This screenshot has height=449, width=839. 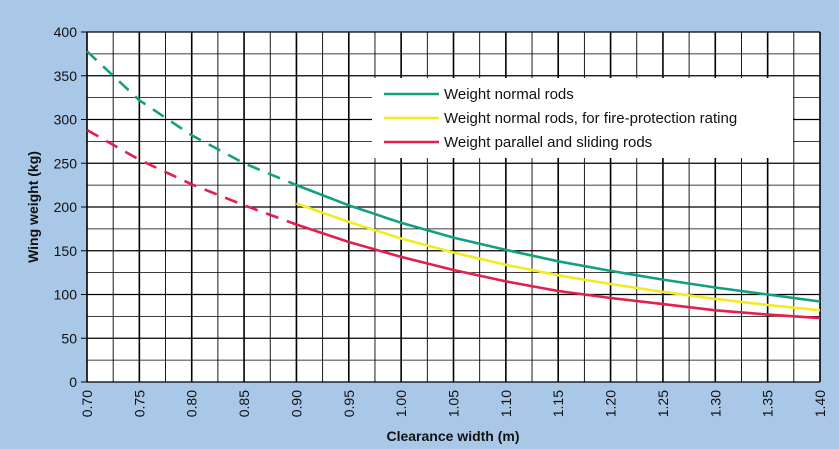 I want to click on x-tick-label: 0.90, so click(x=296, y=403).